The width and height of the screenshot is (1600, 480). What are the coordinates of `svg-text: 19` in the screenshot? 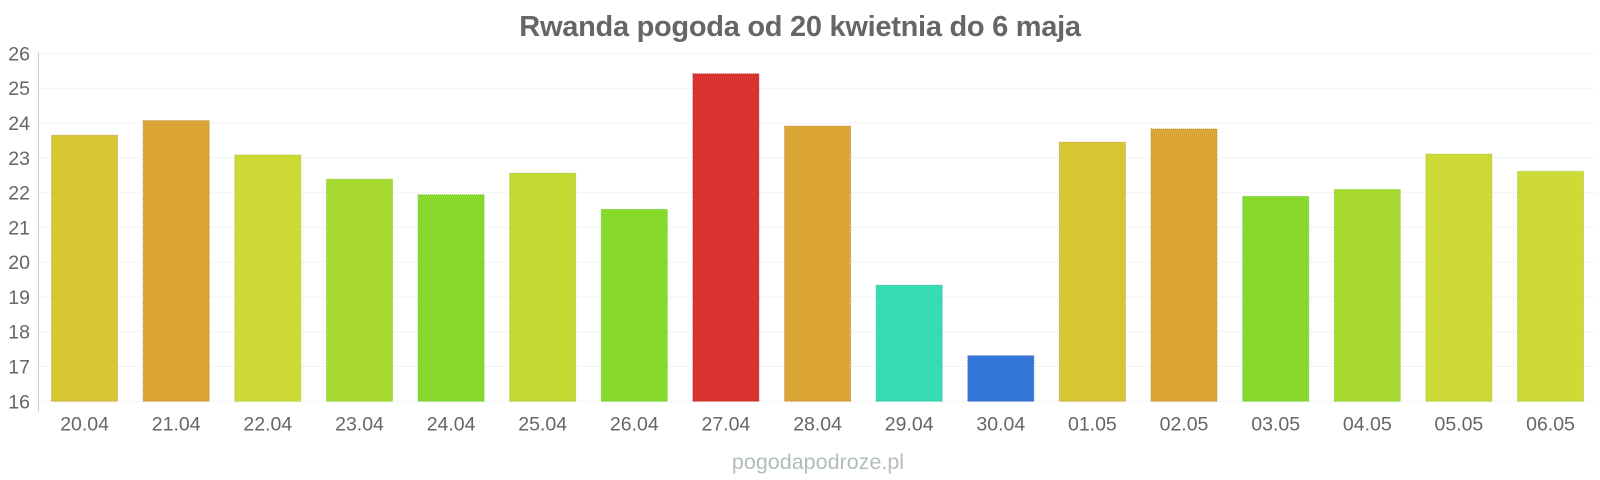 It's located at (19, 298).